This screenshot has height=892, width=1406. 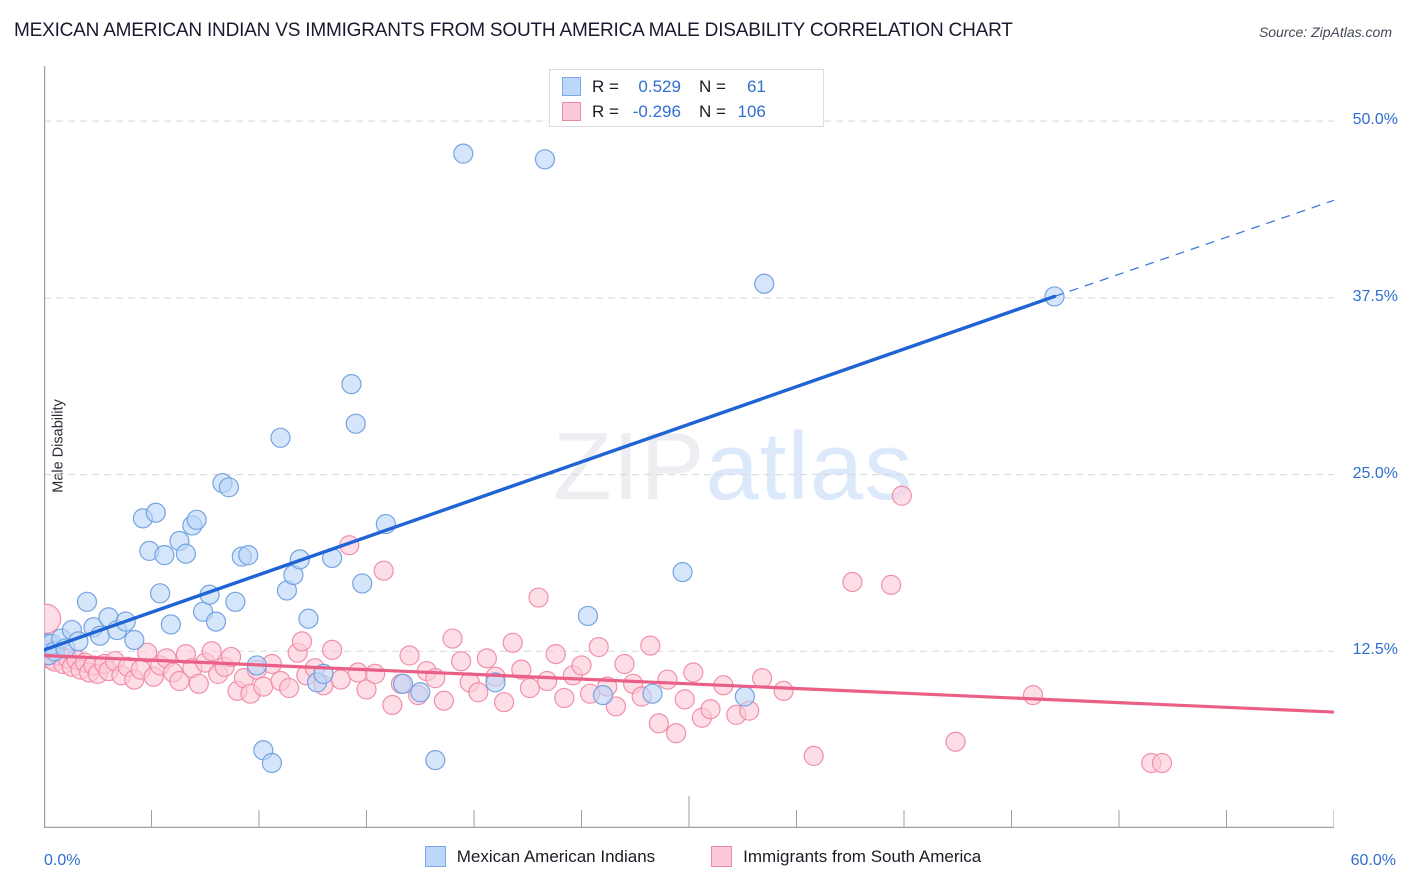 What do you see at coordinates (1375, 473) in the screenshot?
I see `y-tick-label: 25.0%` at bounding box center [1375, 473].